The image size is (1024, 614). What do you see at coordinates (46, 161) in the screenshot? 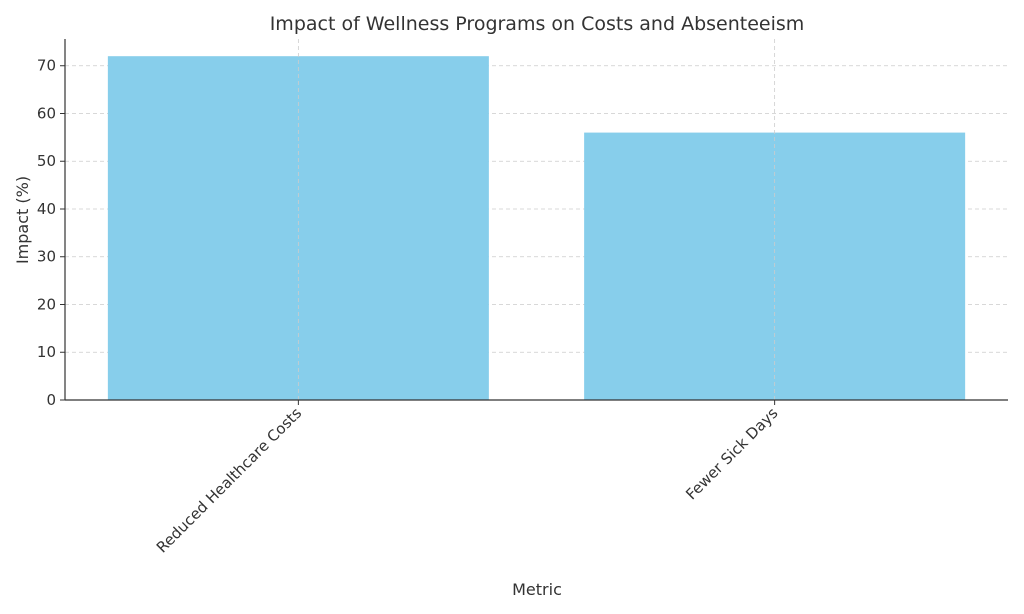
I see `y-tick-label: 50` at bounding box center [46, 161].